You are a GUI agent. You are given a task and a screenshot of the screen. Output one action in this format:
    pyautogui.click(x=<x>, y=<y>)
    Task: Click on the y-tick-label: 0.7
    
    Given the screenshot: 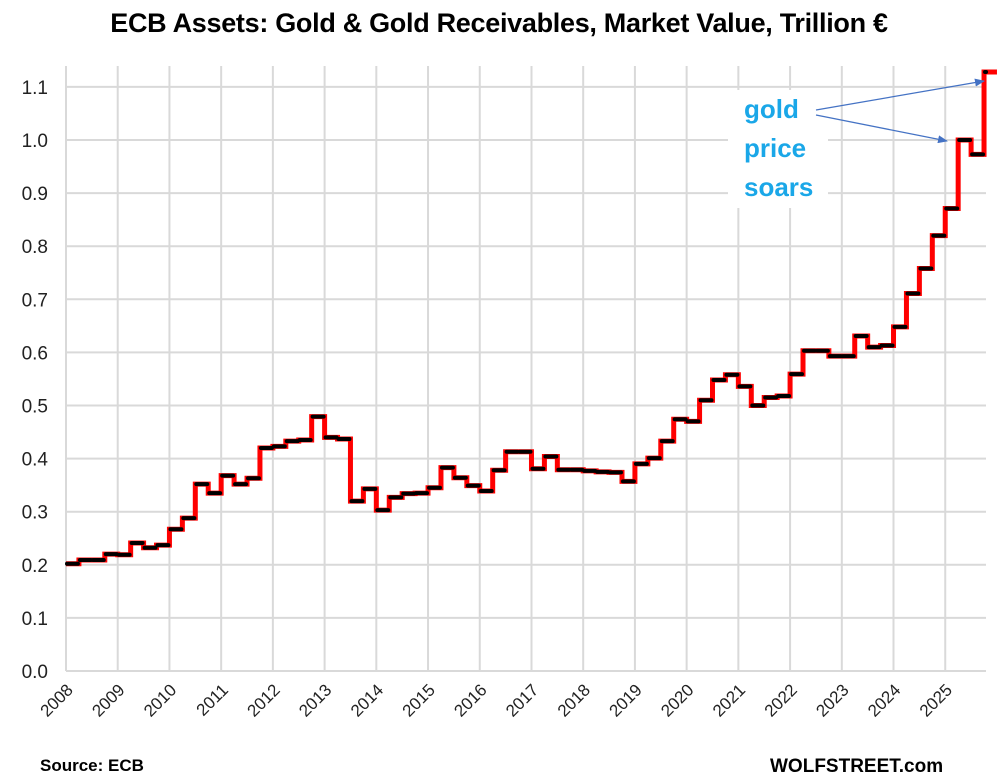 What is the action you would take?
    pyautogui.click(x=35, y=300)
    